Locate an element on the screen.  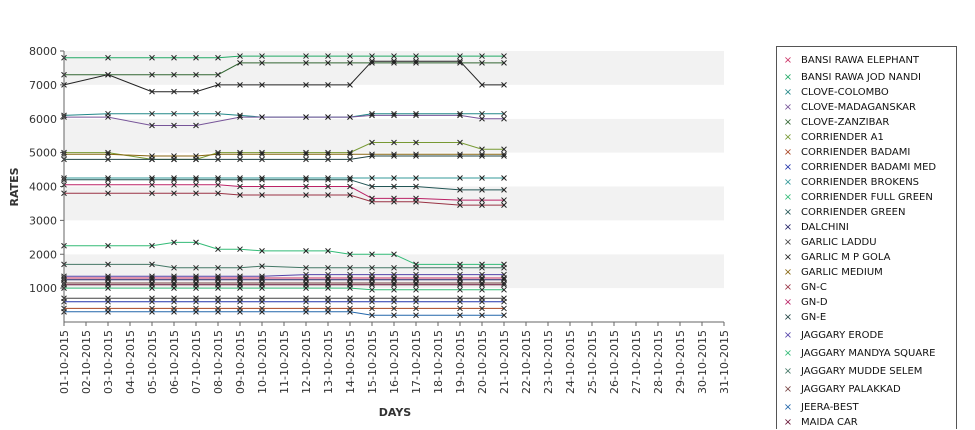
x-tick-label: 30-10-2015 is located at coordinates (702, 362).